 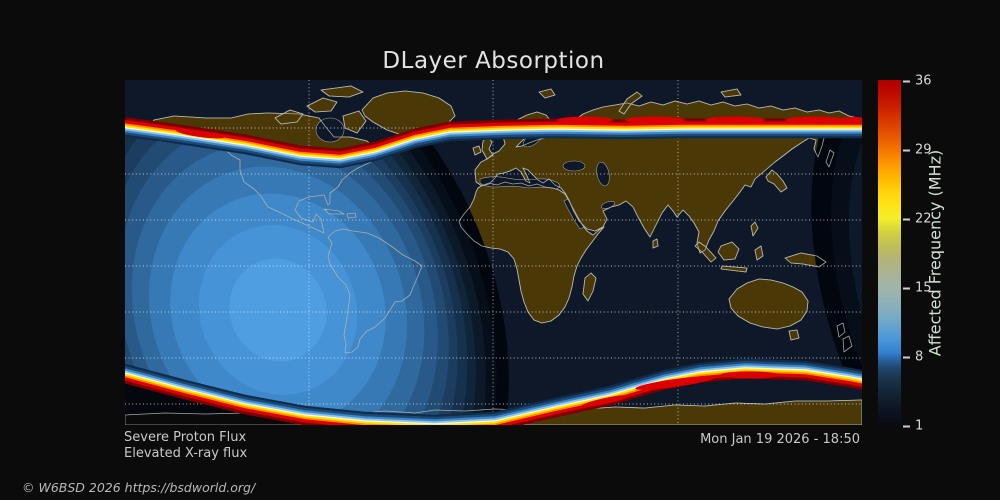 What do you see at coordinates (780, 439) in the screenshot?
I see `map-timestamp: Mon Jan 19 2026 - 18:50` at bounding box center [780, 439].